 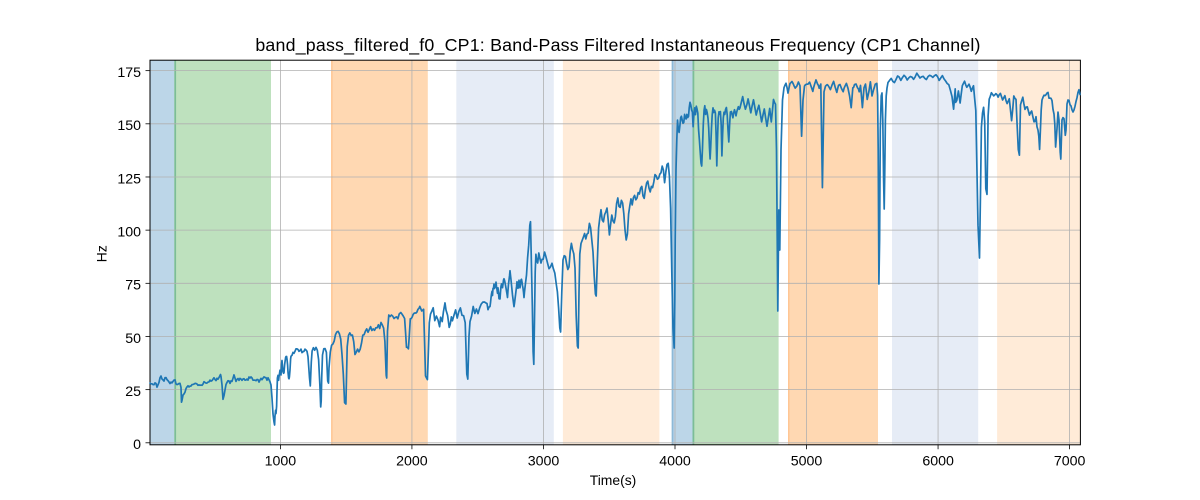 I want to click on svg-text: 6000, so click(x=938, y=461).